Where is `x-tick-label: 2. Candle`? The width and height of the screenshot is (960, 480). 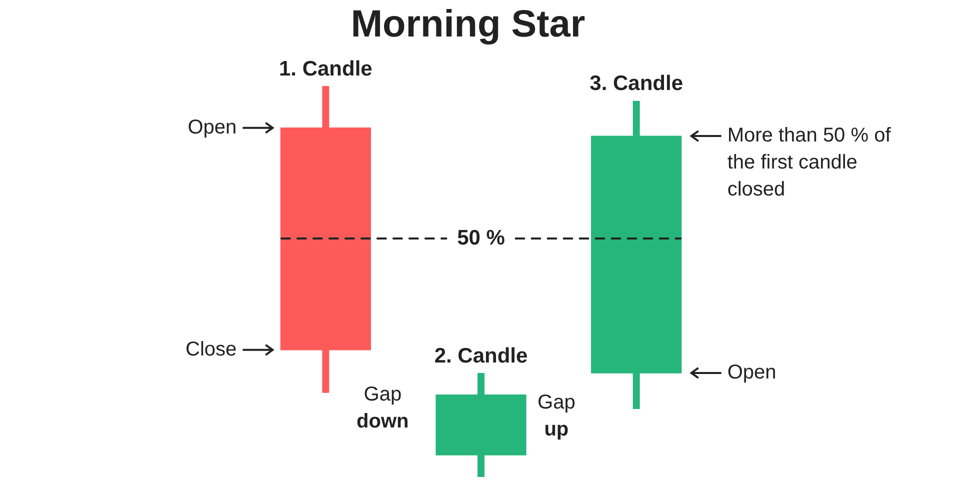 x-tick-label: 2. Candle is located at coordinates (481, 356).